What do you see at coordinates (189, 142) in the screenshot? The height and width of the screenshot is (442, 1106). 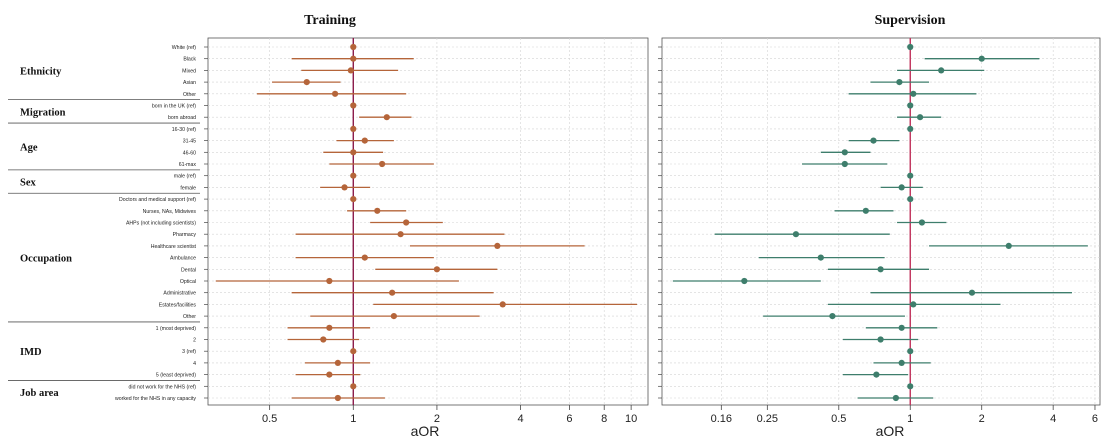 I see `row-label: 31-45` at bounding box center [189, 142].